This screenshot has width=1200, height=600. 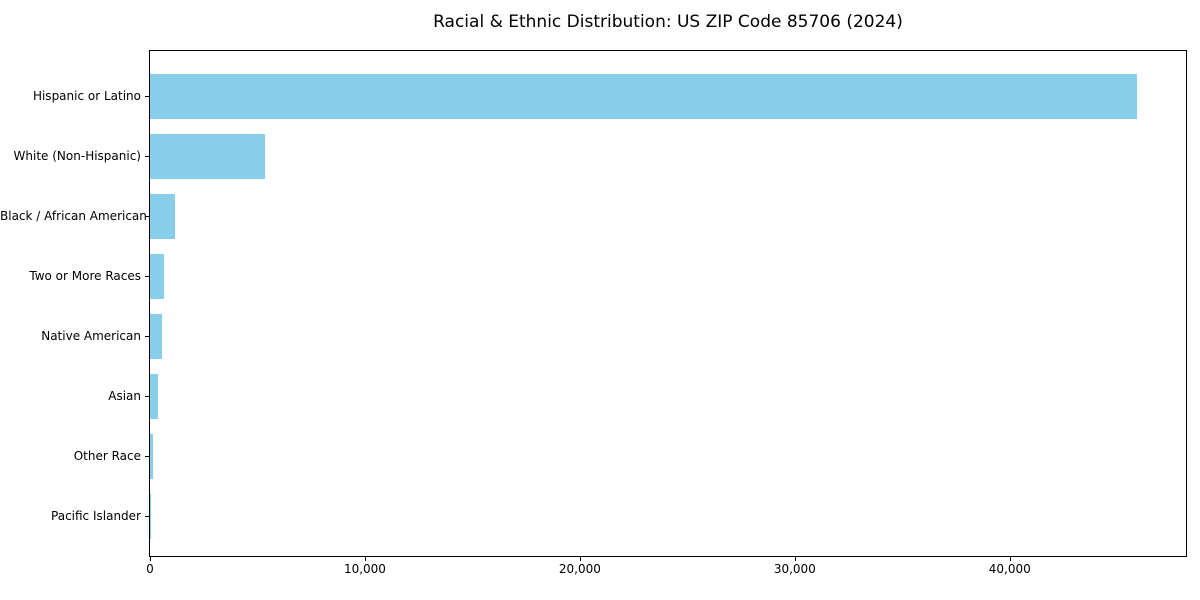 What do you see at coordinates (73, 216) in the screenshot?
I see `category-label: Black / African American` at bounding box center [73, 216].